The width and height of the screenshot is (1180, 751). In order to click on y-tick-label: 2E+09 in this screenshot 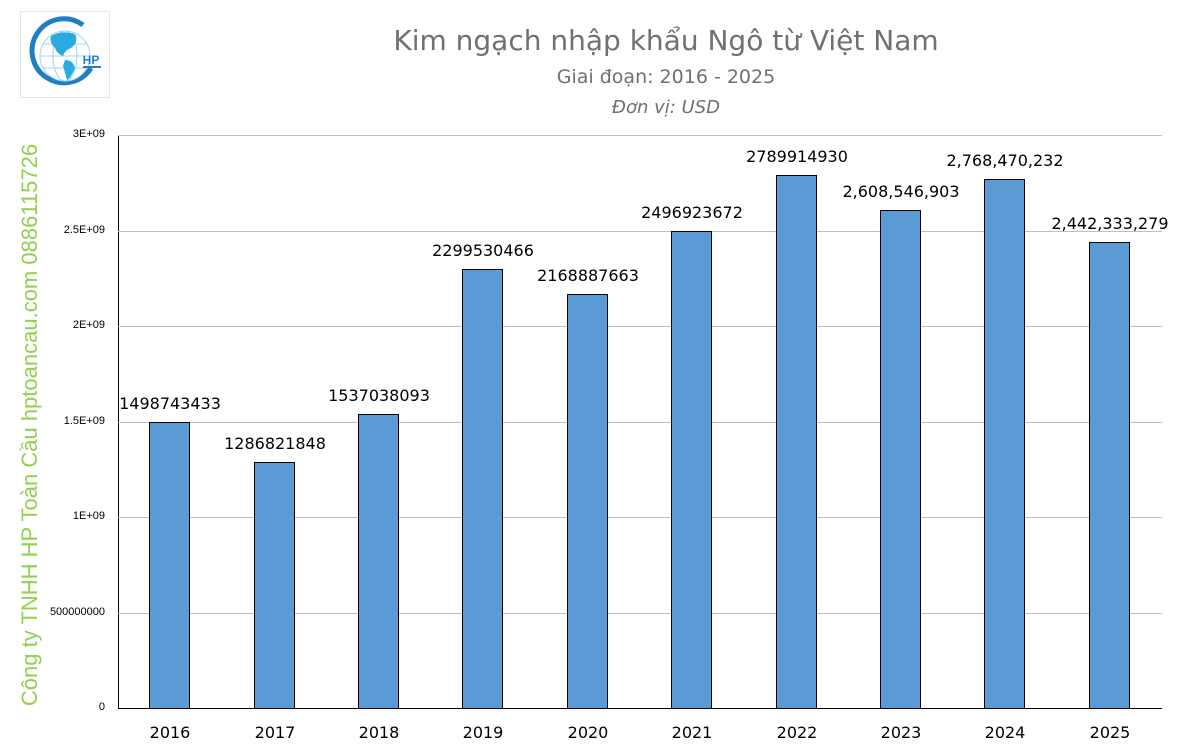, I will do `click(88, 325)`.